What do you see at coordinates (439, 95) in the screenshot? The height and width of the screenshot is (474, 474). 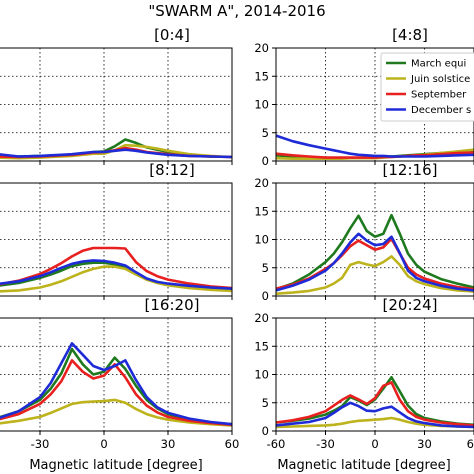 I see `legend-label: September` at bounding box center [439, 95].